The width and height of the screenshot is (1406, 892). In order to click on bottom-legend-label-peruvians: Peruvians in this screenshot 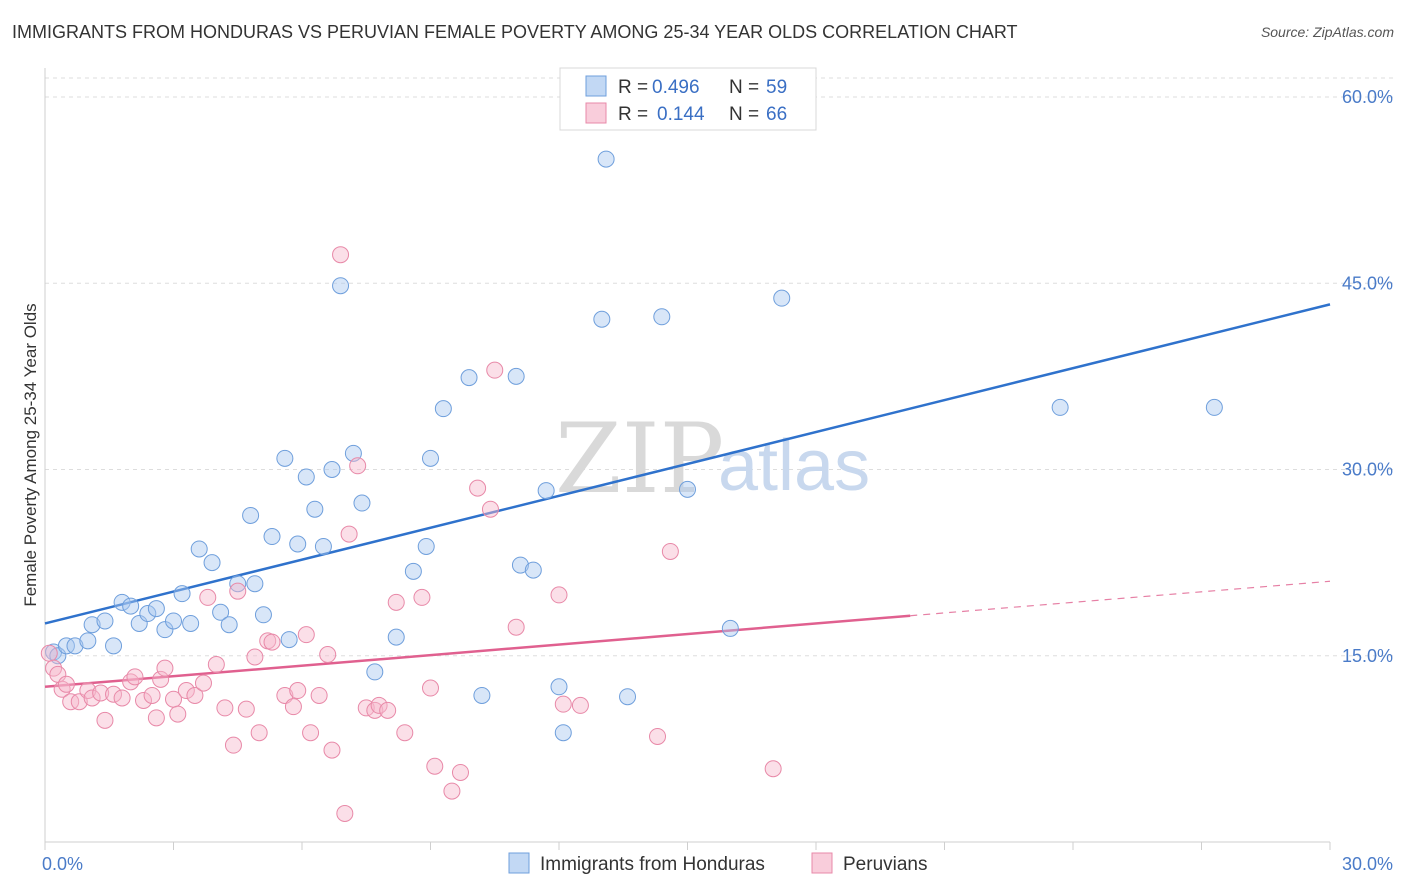, I will do `click(885, 864)`.